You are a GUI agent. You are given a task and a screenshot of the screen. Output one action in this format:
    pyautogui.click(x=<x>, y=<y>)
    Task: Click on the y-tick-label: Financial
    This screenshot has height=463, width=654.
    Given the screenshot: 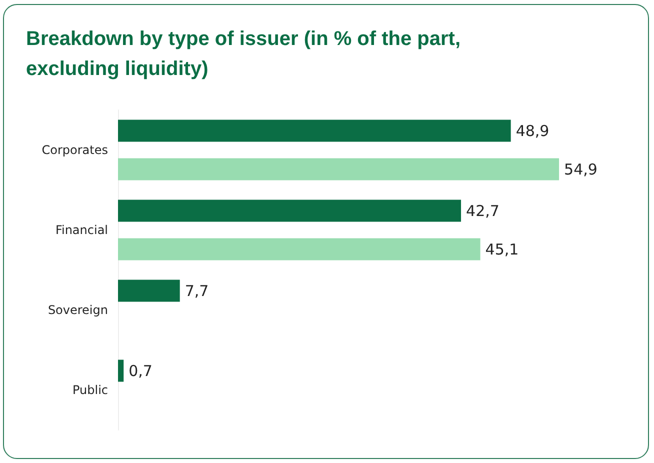 What is the action you would take?
    pyautogui.click(x=81, y=230)
    